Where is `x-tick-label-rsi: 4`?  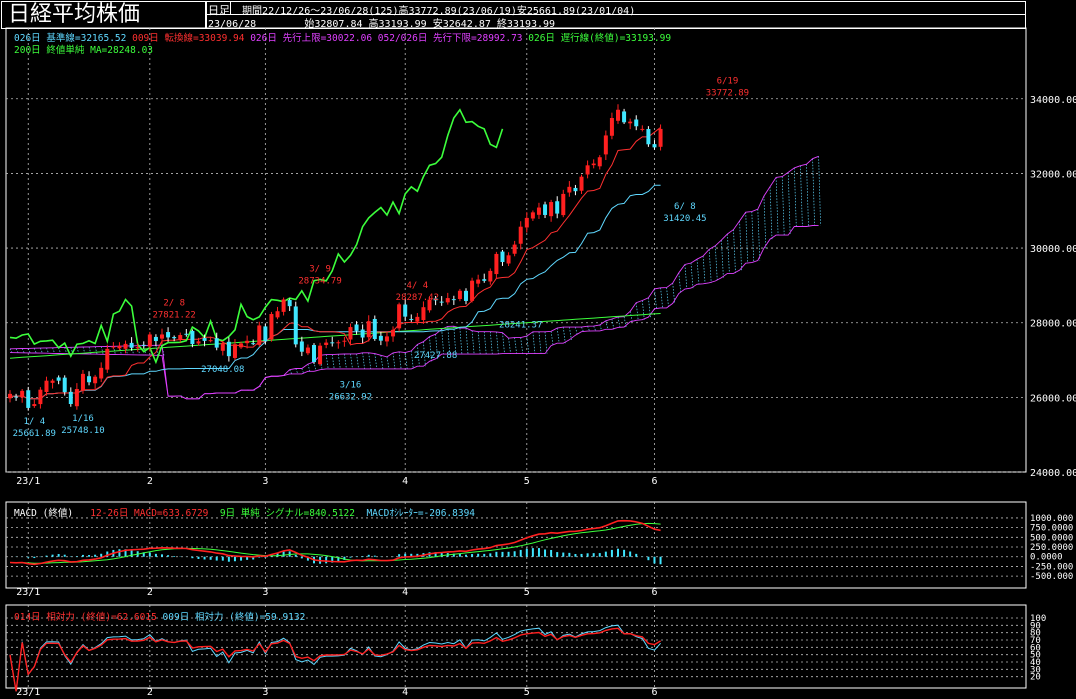
x-tick-label-rsi: 4 is located at coordinates (405, 692).